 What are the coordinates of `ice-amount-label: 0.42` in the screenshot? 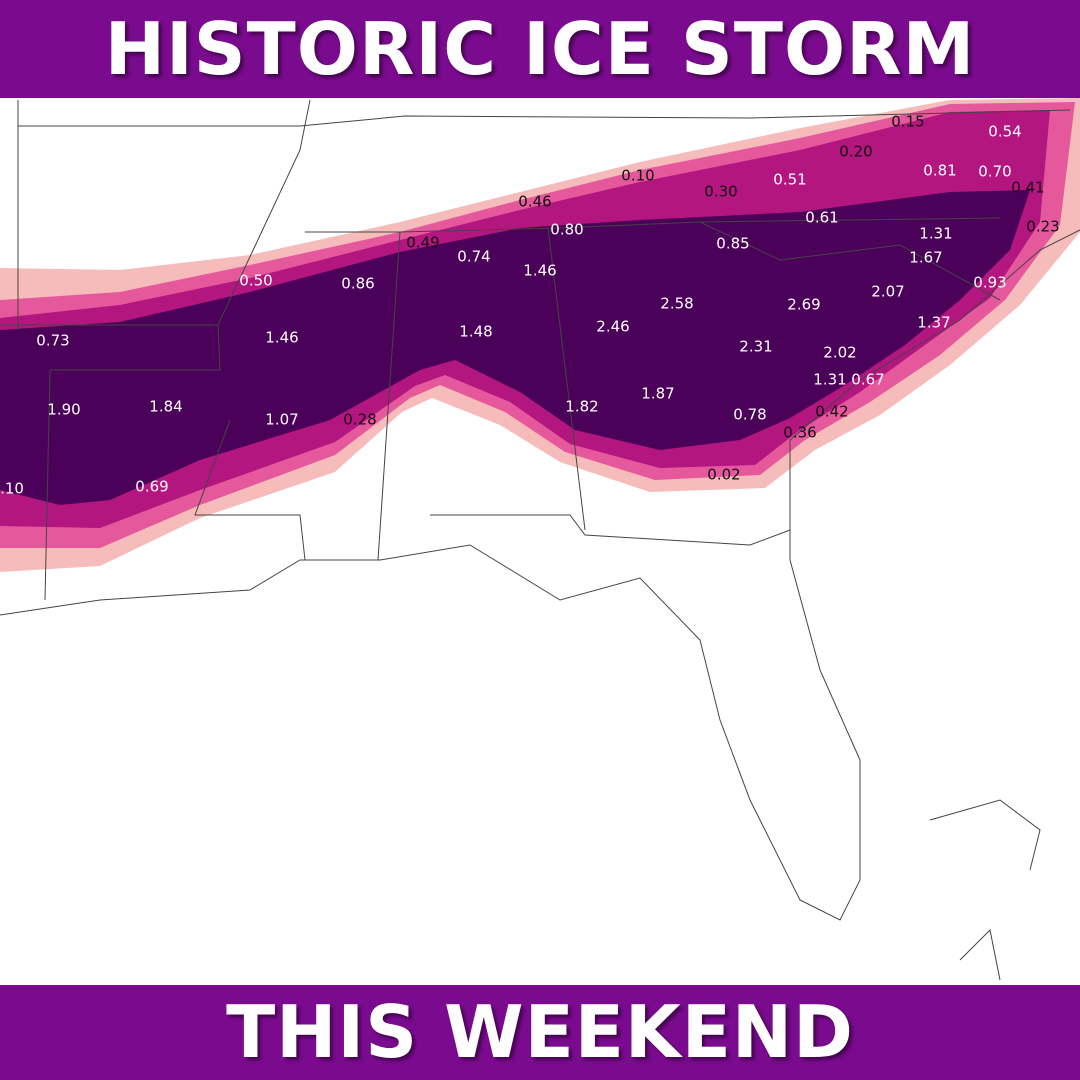 It's located at (831, 412).